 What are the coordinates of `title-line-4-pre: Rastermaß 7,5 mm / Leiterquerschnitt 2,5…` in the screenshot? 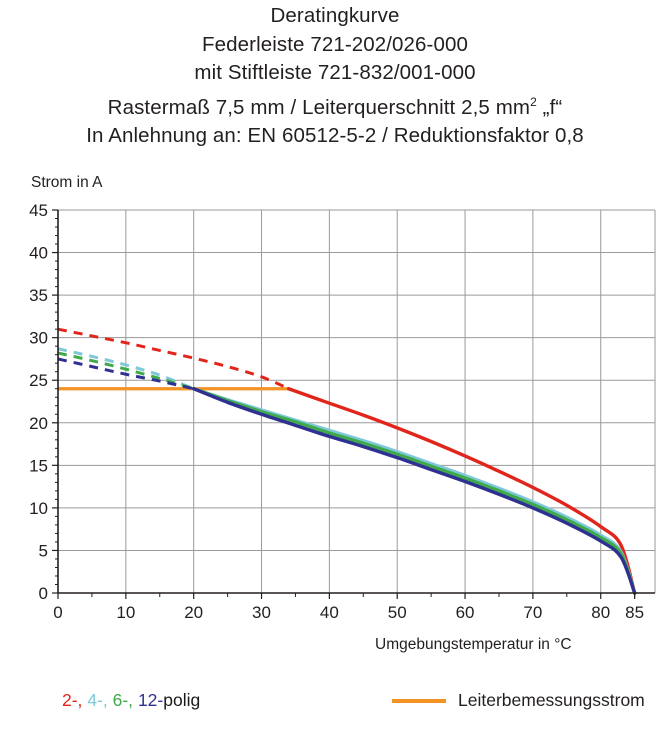 It's located at (319, 107).